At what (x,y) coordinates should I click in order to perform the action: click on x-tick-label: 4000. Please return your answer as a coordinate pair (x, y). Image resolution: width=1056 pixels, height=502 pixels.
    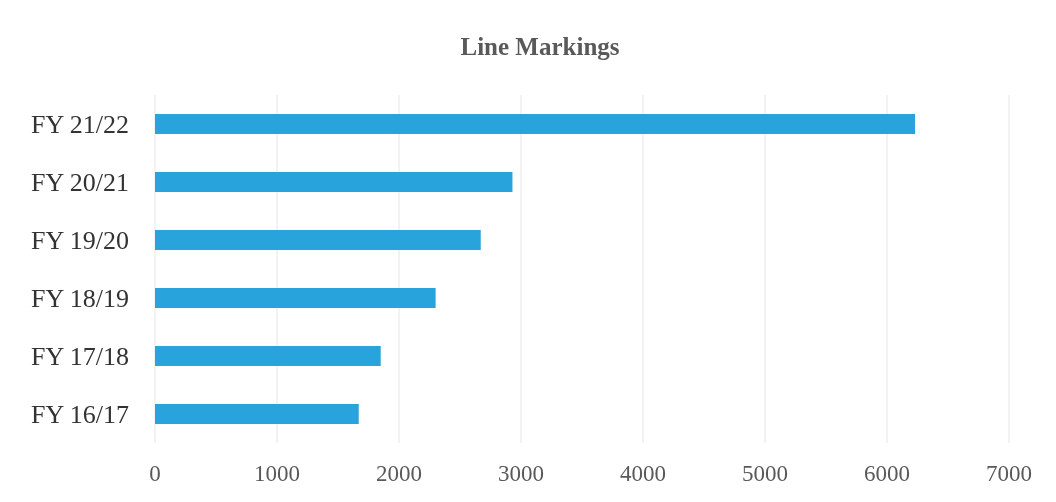
    Looking at the image, I should click on (643, 474).